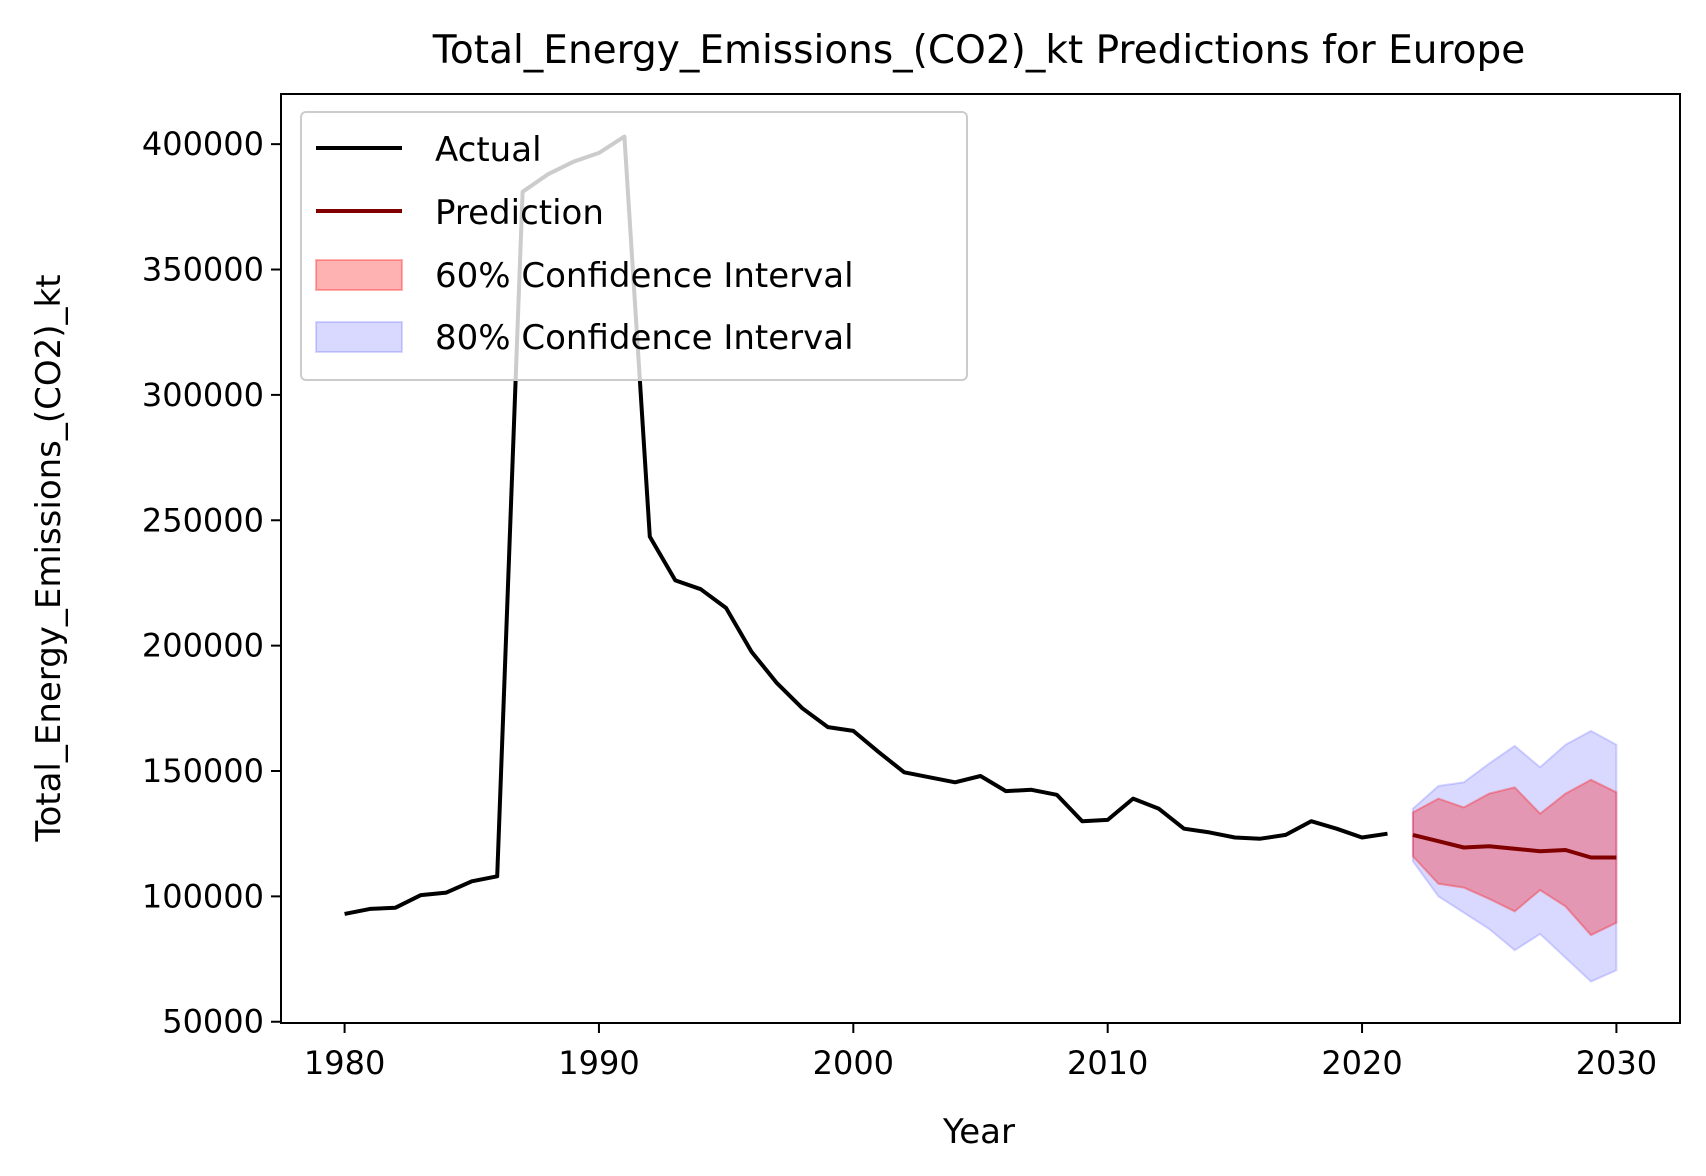 This screenshot has height=1176, width=1706. Describe the element at coordinates (429, 150) in the screenshot. I see `legend-entry-actual: Actual` at that location.